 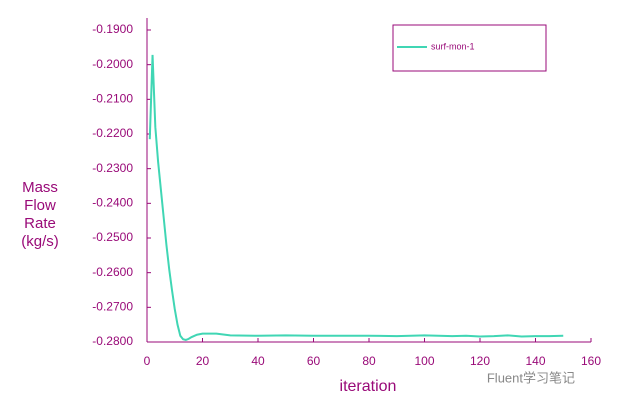 What do you see at coordinates (368, 386) in the screenshot?
I see `x-axis-label: iteration` at bounding box center [368, 386].